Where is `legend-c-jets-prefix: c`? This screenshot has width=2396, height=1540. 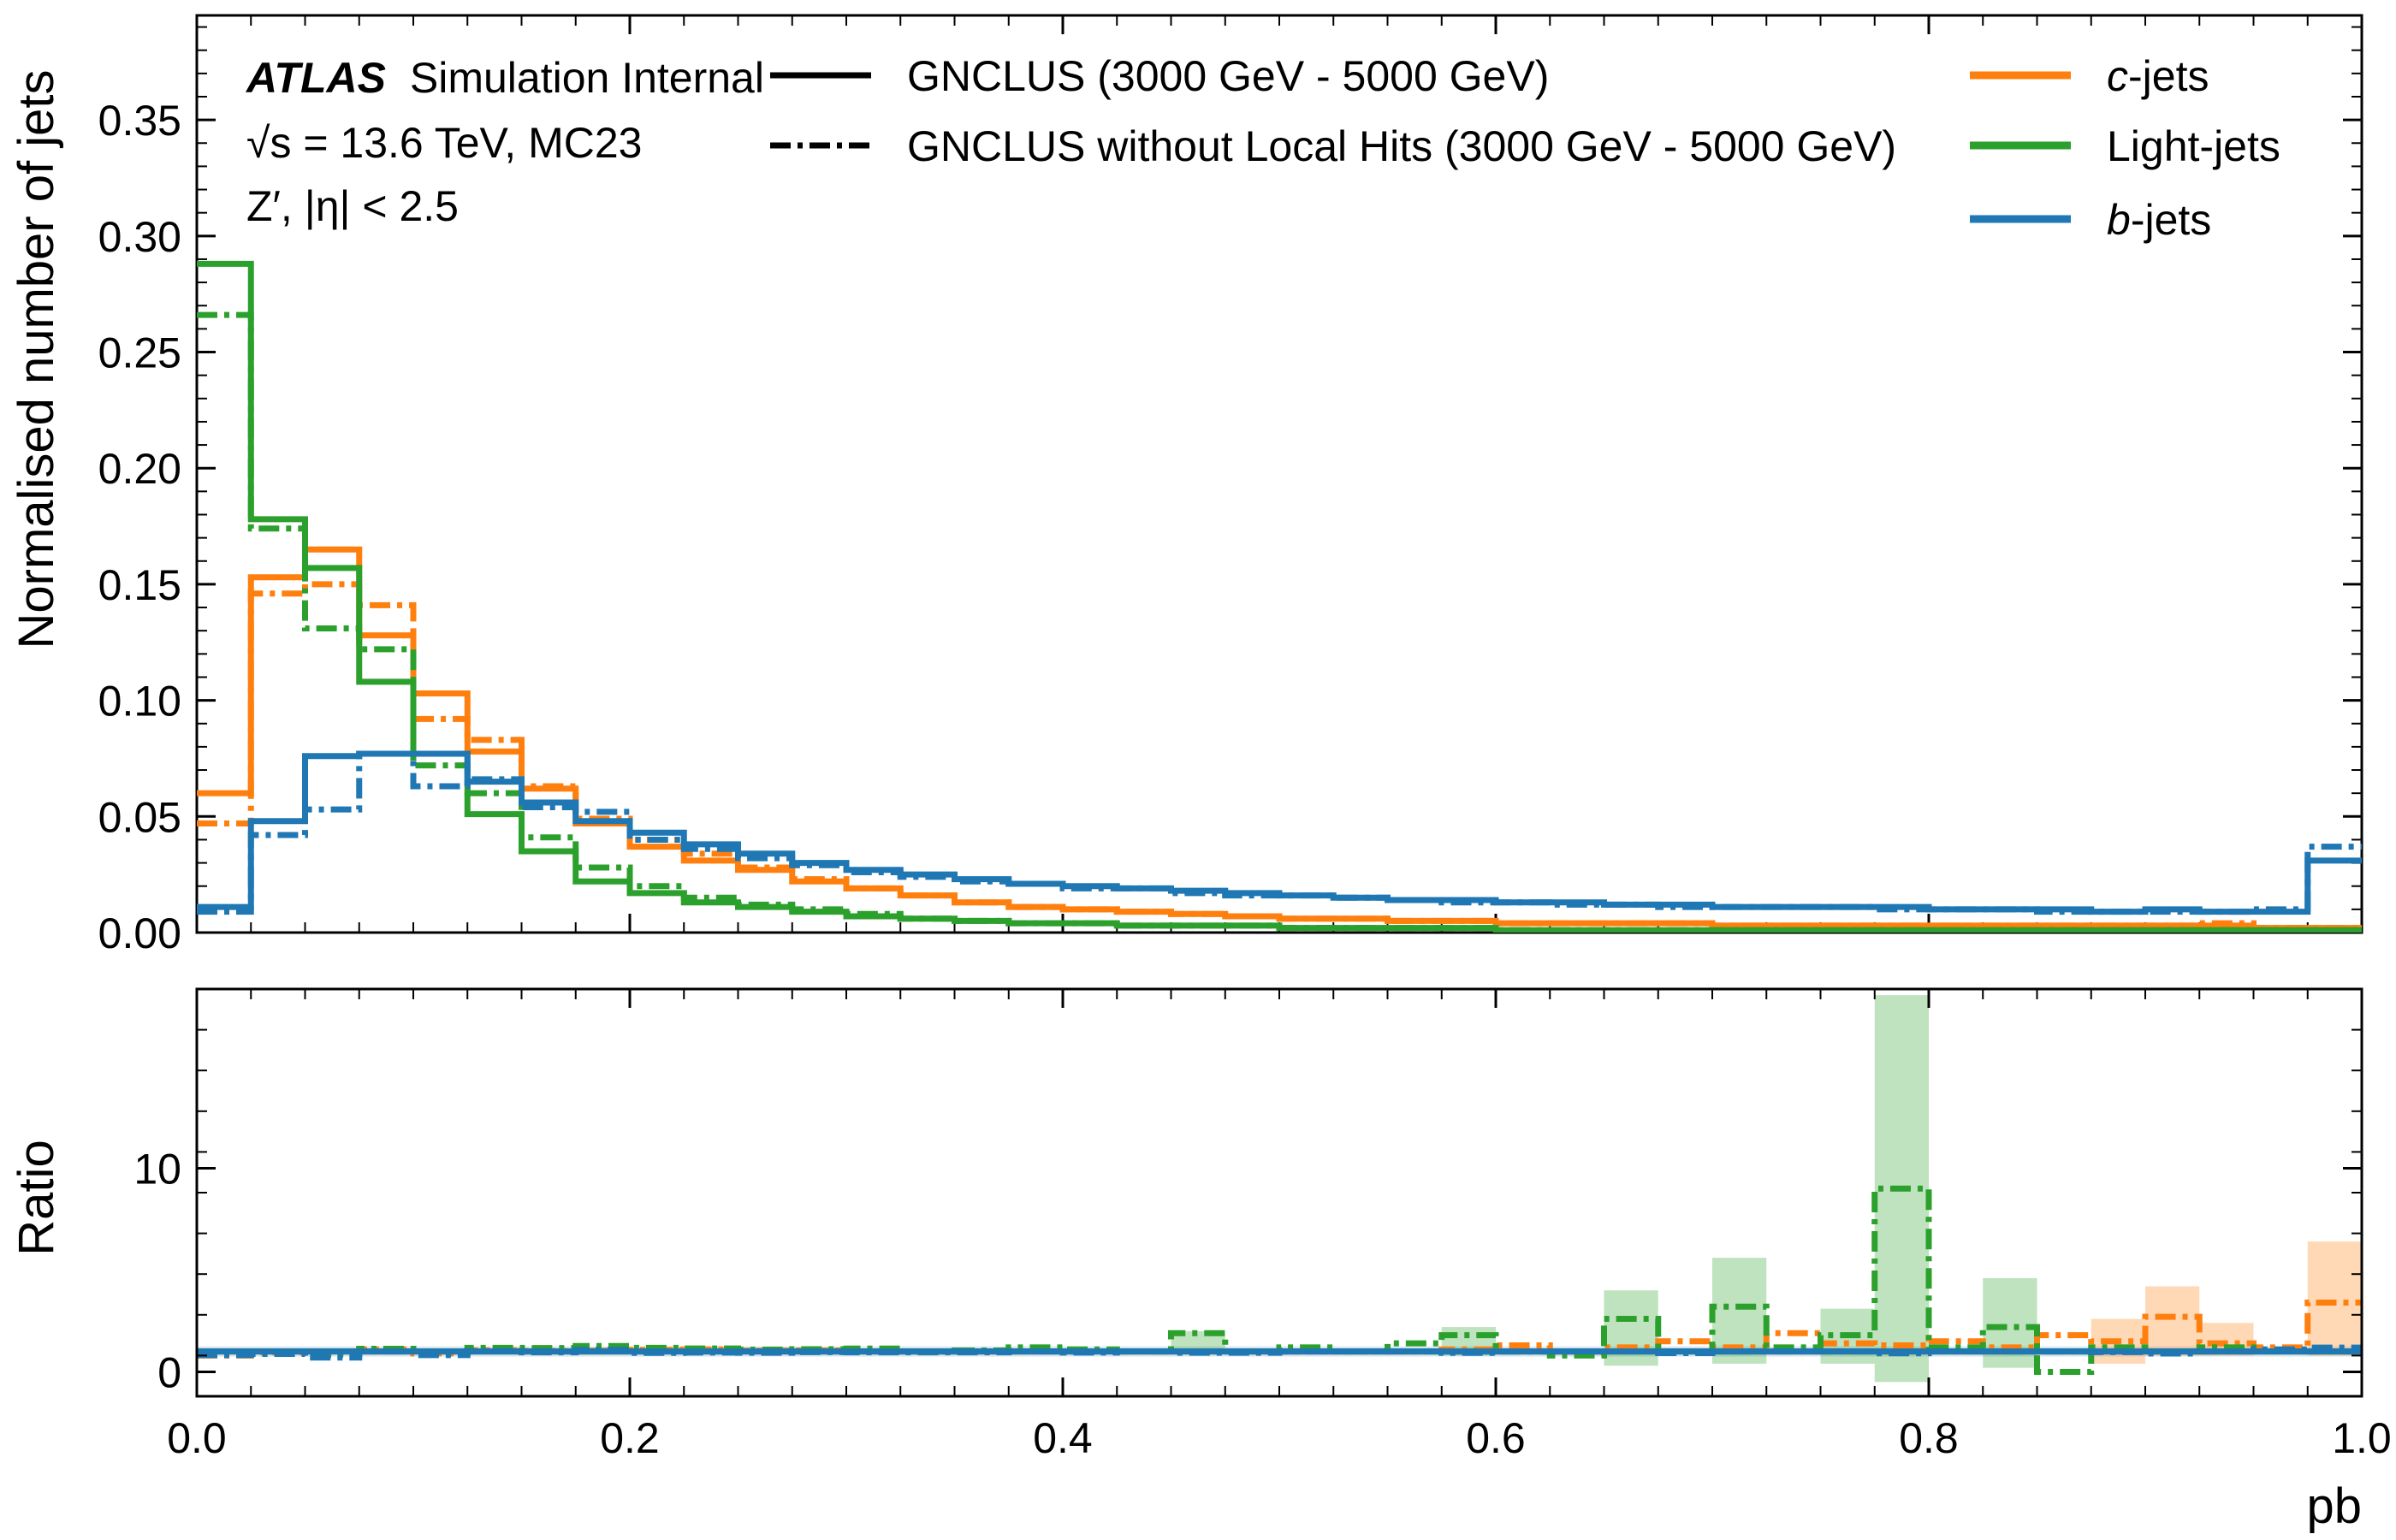
legend-c-jets-prefix: c is located at coordinates (2118, 76).